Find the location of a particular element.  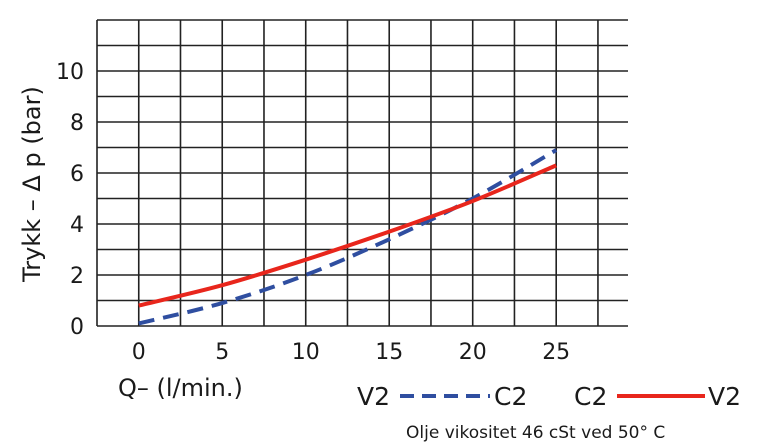

x-axis-label: Q– (l/min.) is located at coordinates (180, 388).